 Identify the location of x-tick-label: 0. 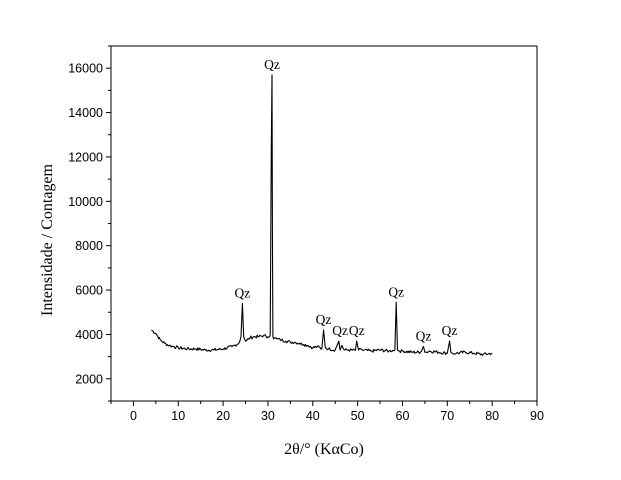
(133, 416).